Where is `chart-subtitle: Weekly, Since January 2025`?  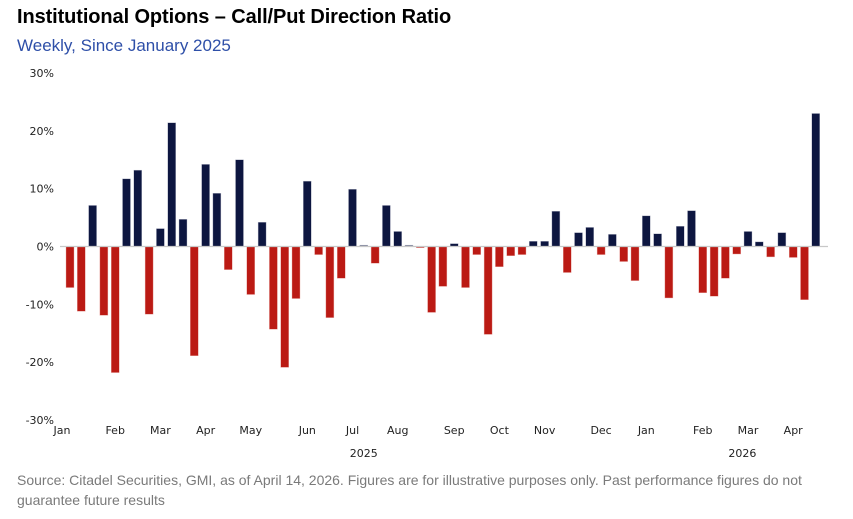
chart-subtitle: Weekly, Since January 2025 is located at coordinates (124, 45).